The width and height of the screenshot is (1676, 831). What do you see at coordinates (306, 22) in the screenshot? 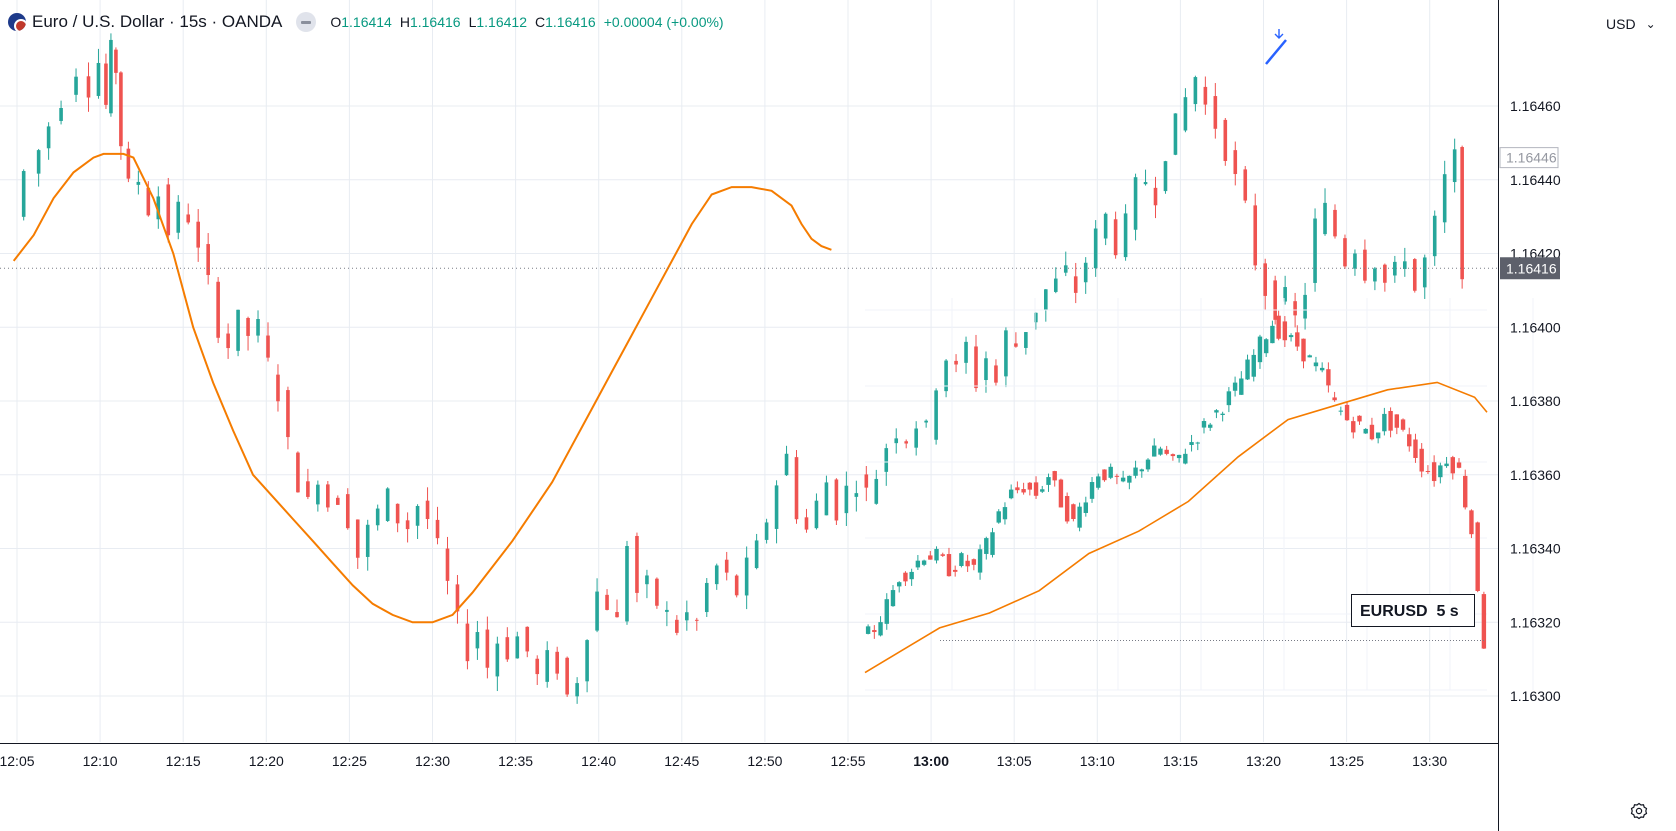
I see `hide-legend-button` at bounding box center [306, 22].